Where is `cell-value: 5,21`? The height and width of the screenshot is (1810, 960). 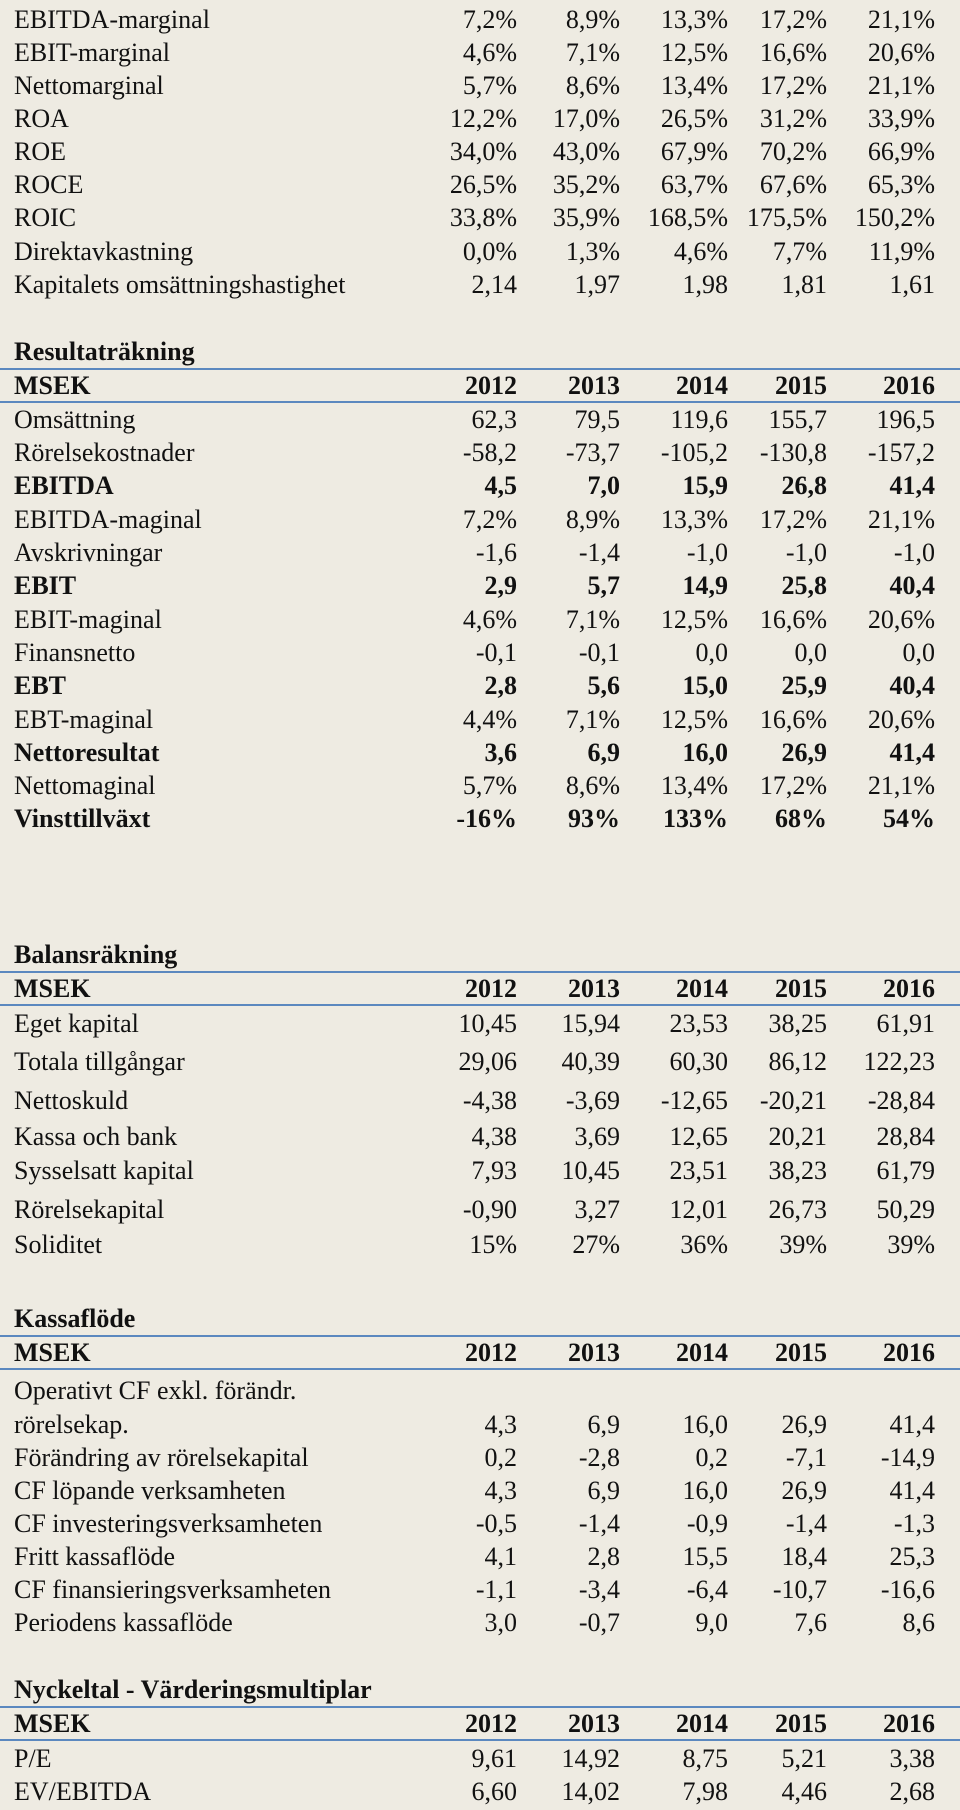
cell-value: 5,21 is located at coordinates (804, 1758).